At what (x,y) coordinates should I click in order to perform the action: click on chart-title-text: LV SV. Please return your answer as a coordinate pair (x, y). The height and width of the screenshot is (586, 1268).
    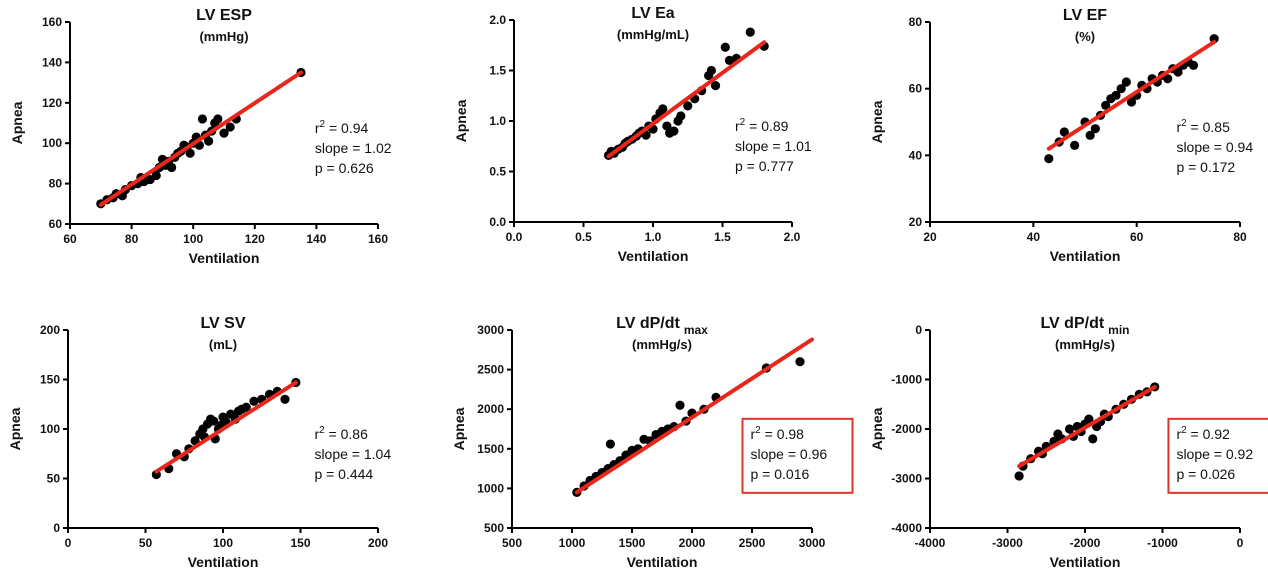
    Looking at the image, I should click on (222, 323).